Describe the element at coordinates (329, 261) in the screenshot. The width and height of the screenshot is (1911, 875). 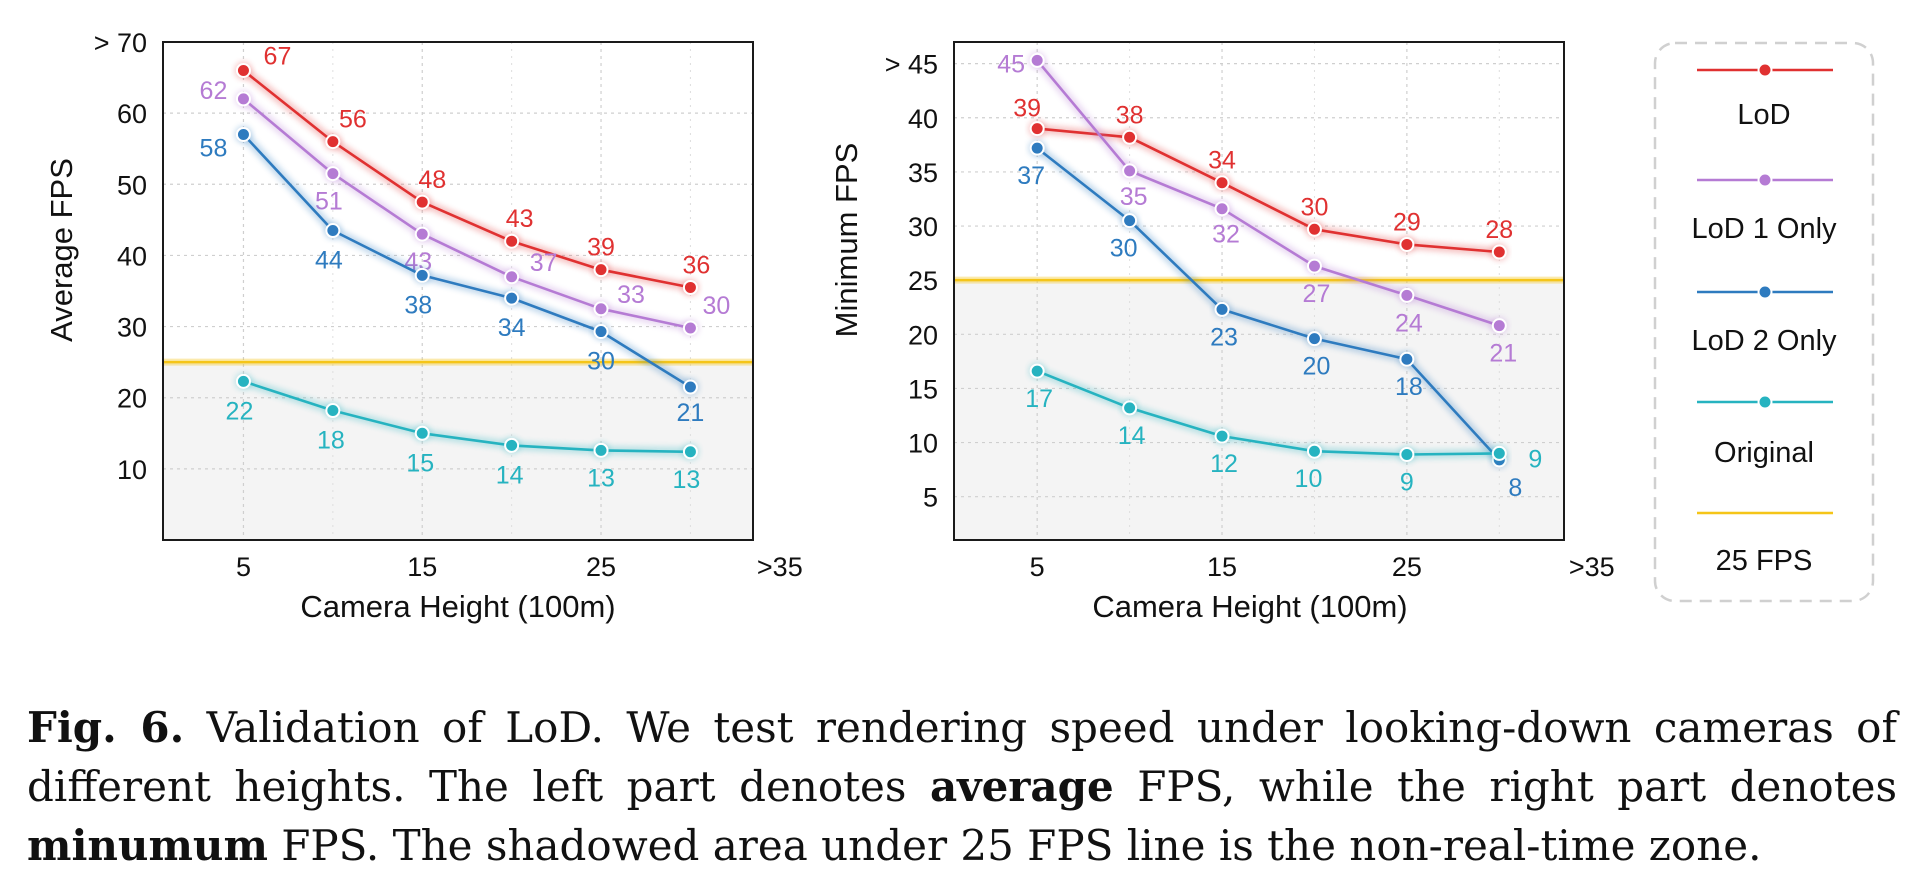
I see `avg-lod2-data-label: 44` at that location.